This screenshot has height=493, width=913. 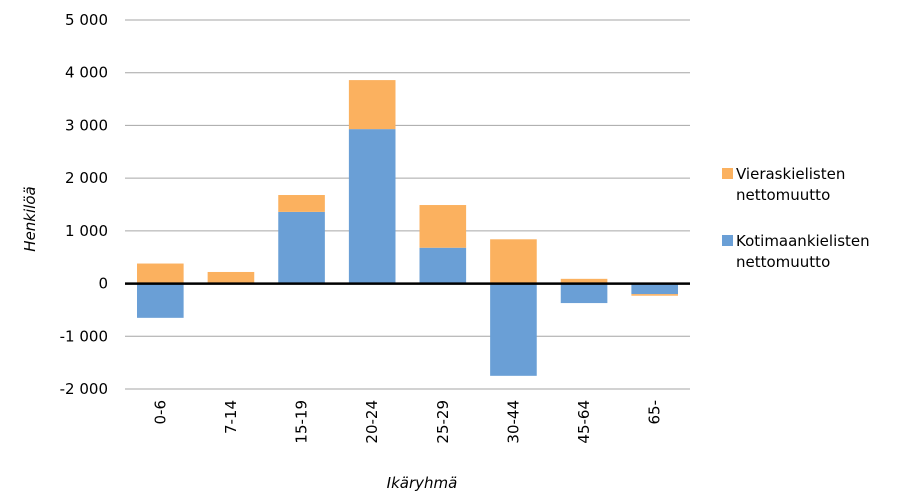 I want to click on legend-label-kotimaankielisten-line2: nettomuutto, so click(x=783, y=262).